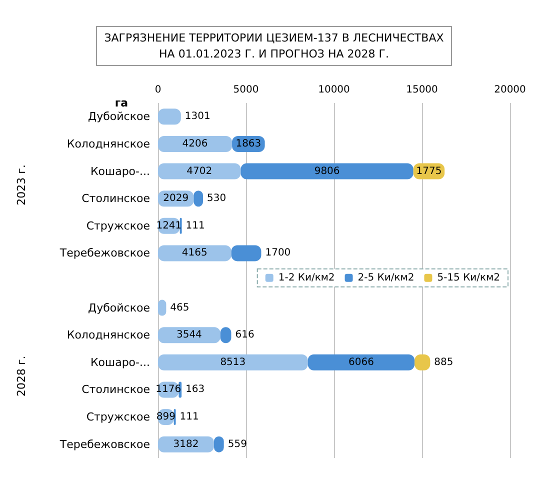 The image size is (548, 485). What do you see at coordinates (158, 90) in the screenshot?
I see `x-tick-label: 0` at bounding box center [158, 90].